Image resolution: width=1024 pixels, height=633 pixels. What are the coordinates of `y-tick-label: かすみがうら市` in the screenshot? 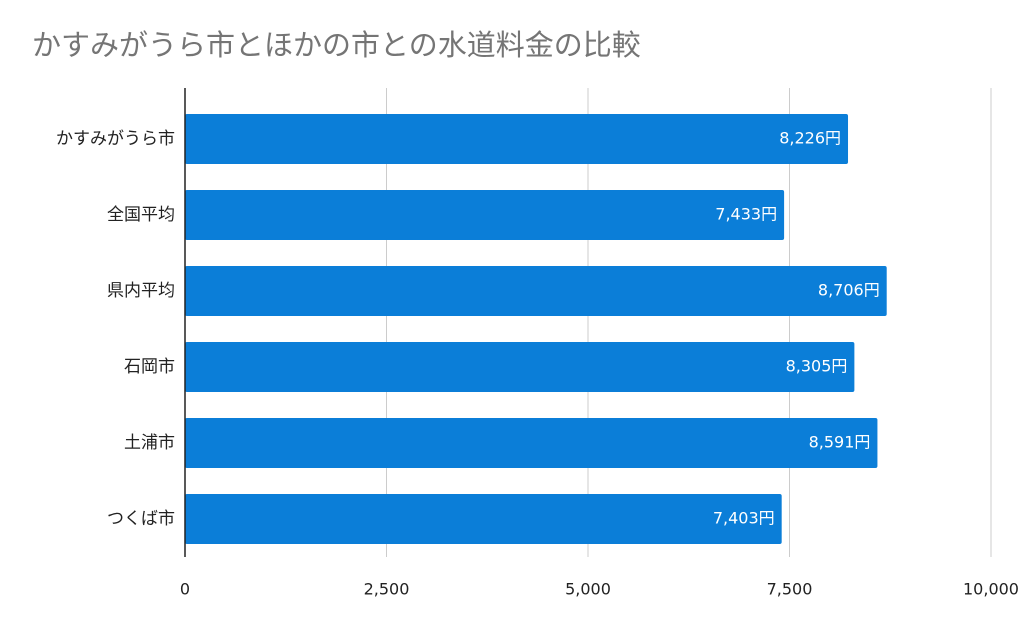 It's located at (115, 139).